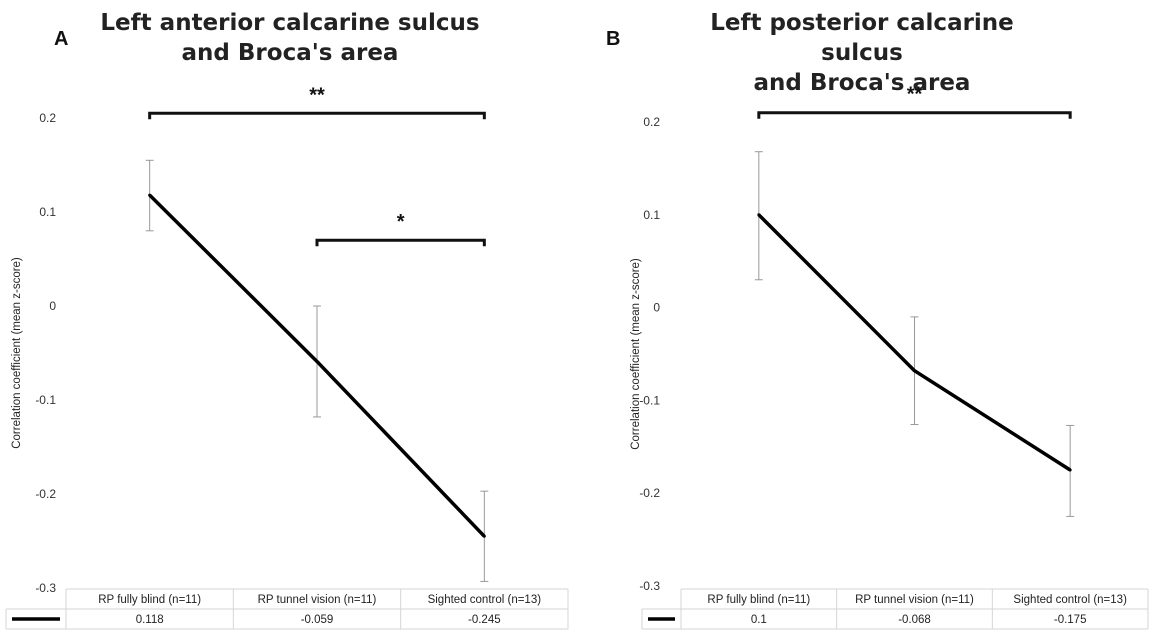  I want to click on panel-label: A, so click(61, 39).